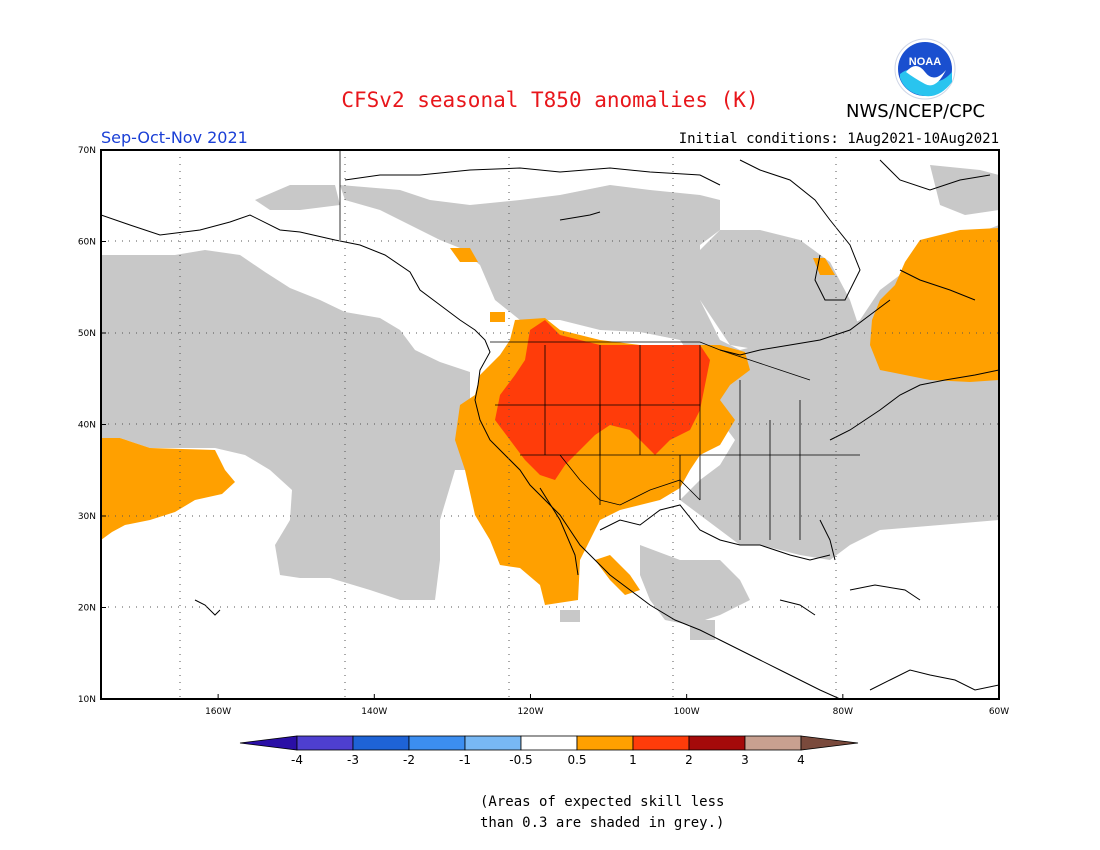 Image resolution: width=1100 pixels, height=850 pixels. I want to click on colorbar-label: 4, so click(801, 760).